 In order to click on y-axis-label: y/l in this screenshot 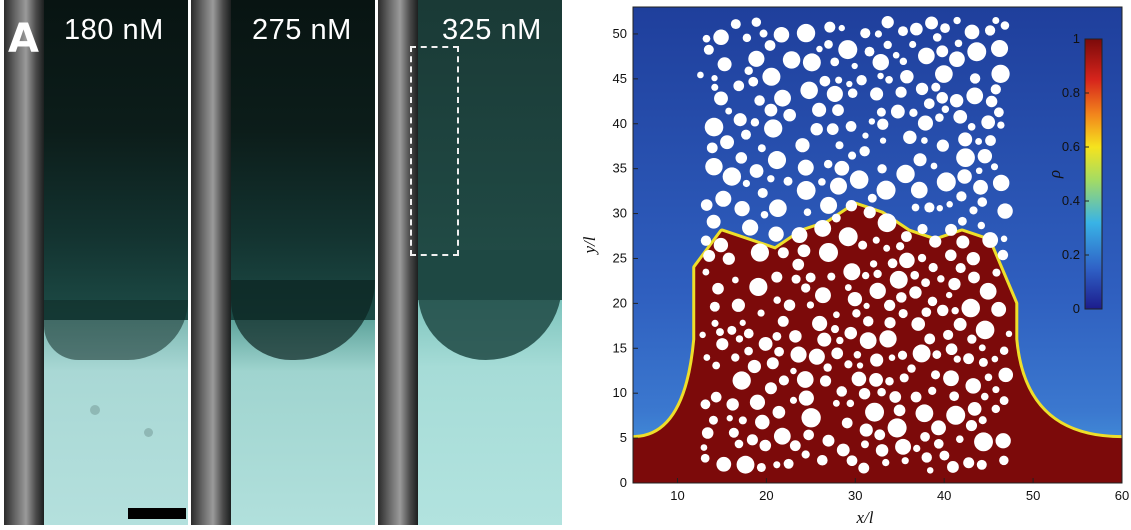, I will do `click(589, 245)`.